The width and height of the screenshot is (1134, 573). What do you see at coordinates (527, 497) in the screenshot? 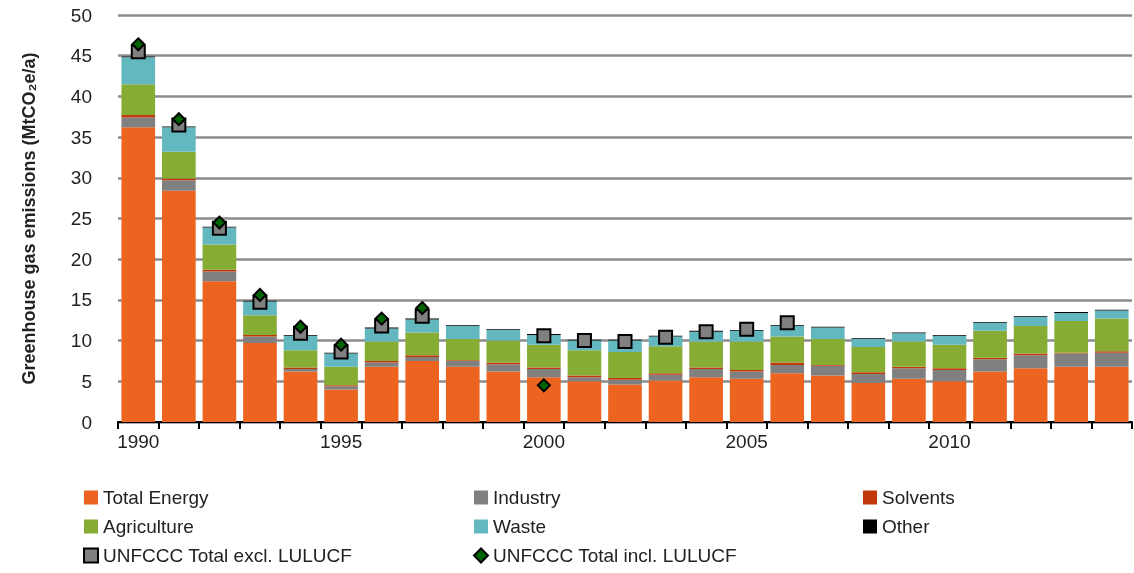
I see `legend-label: Industry` at bounding box center [527, 497].